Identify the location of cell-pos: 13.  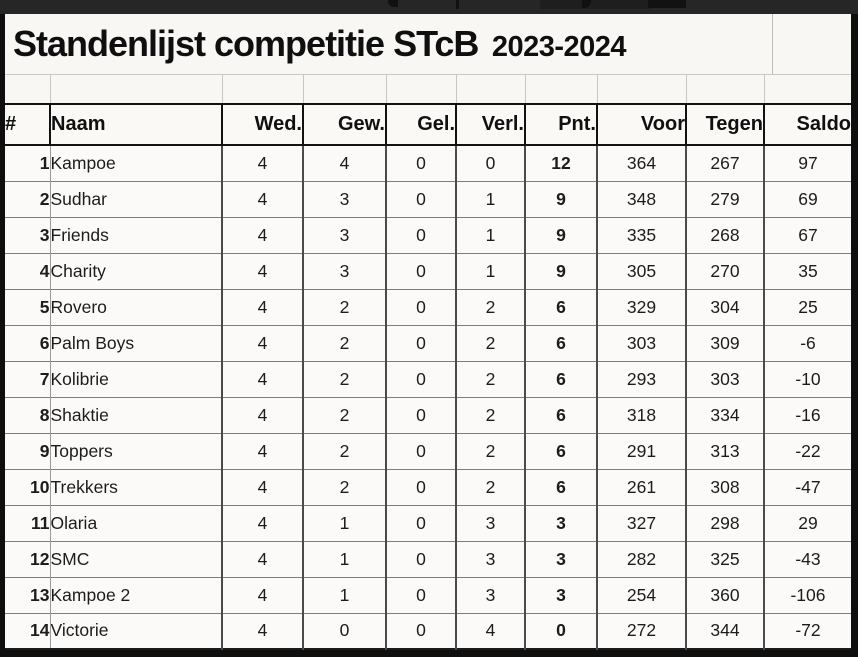
(27, 594).